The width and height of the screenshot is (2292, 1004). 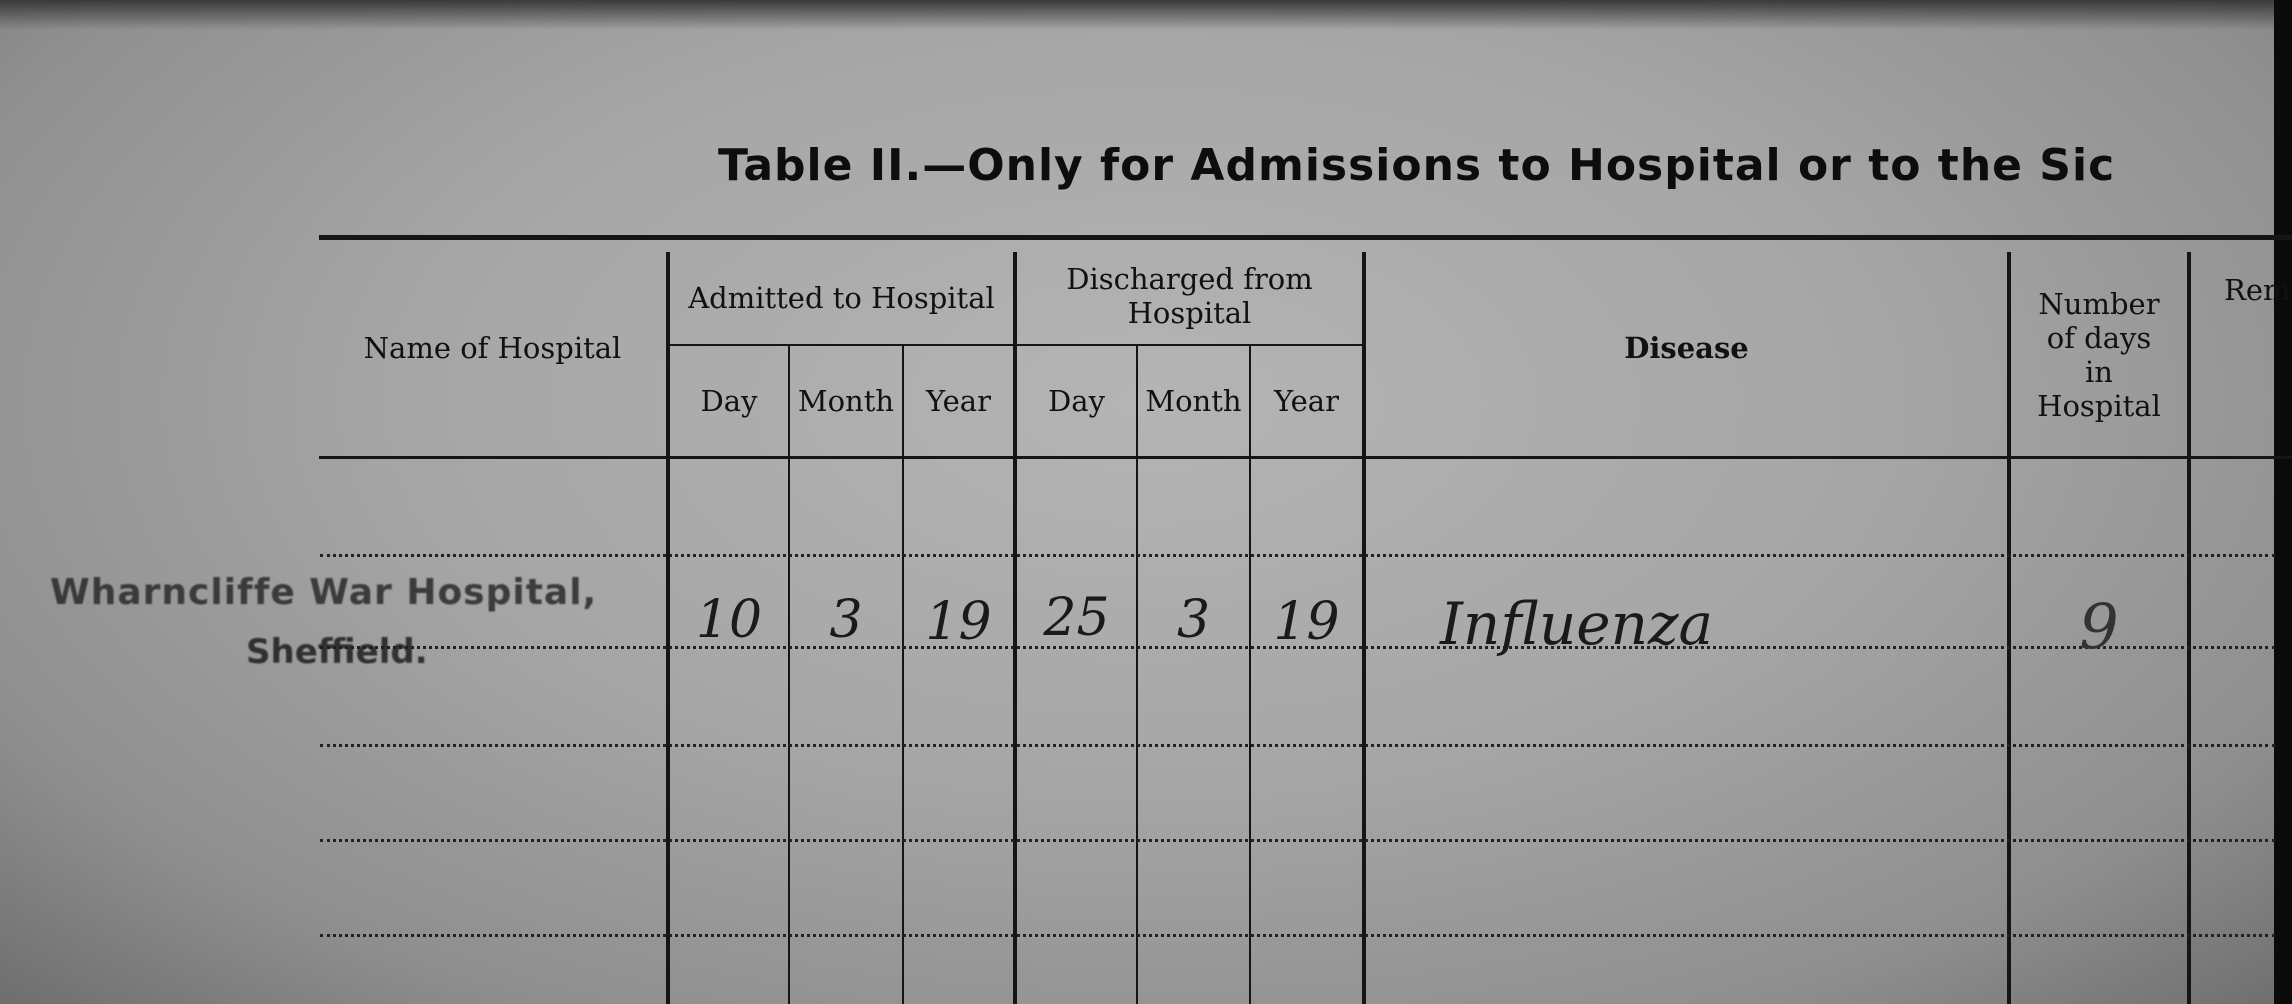 I want to click on days-in-hospital-value: 9, so click(x=2099, y=626).